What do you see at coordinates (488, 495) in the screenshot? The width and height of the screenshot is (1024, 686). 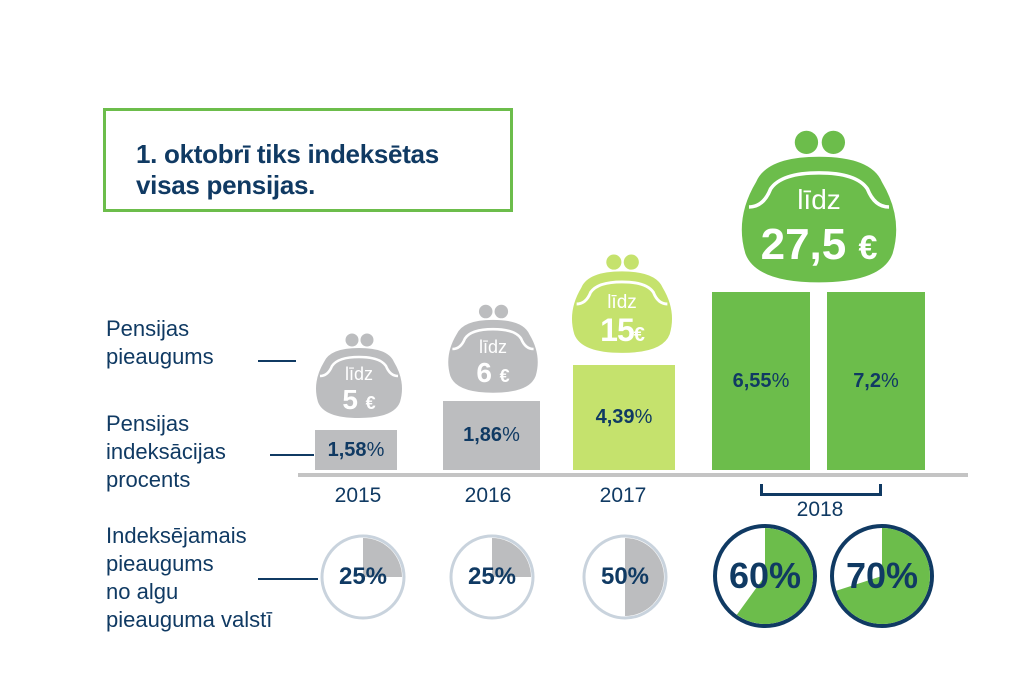 I see `year-label-2016: 2016` at bounding box center [488, 495].